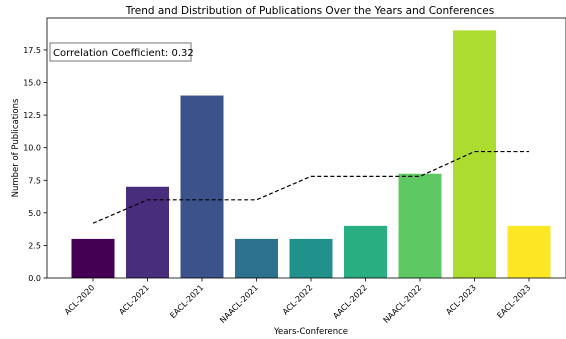  I want to click on x-tick-label: ACL-2022, so click(298, 300).